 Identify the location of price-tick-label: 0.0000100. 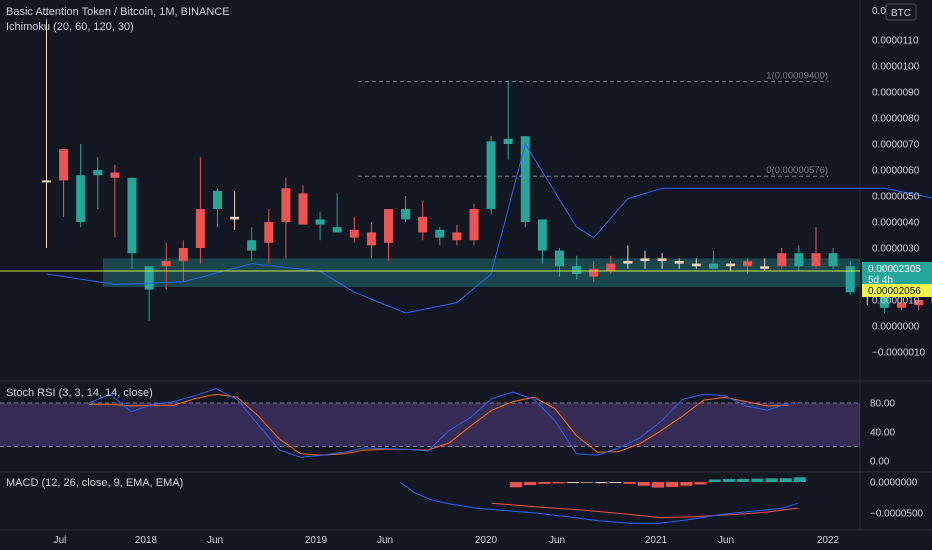
(896, 67).